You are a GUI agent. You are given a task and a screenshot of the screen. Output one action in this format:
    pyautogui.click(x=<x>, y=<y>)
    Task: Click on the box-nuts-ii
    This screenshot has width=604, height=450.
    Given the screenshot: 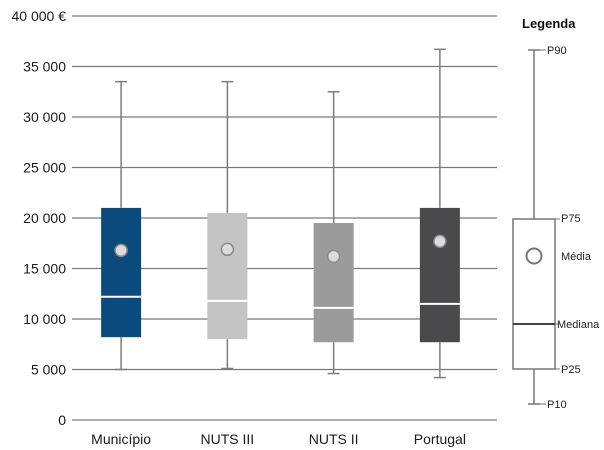 What is the action you would take?
    pyautogui.click(x=333, y=233)
    